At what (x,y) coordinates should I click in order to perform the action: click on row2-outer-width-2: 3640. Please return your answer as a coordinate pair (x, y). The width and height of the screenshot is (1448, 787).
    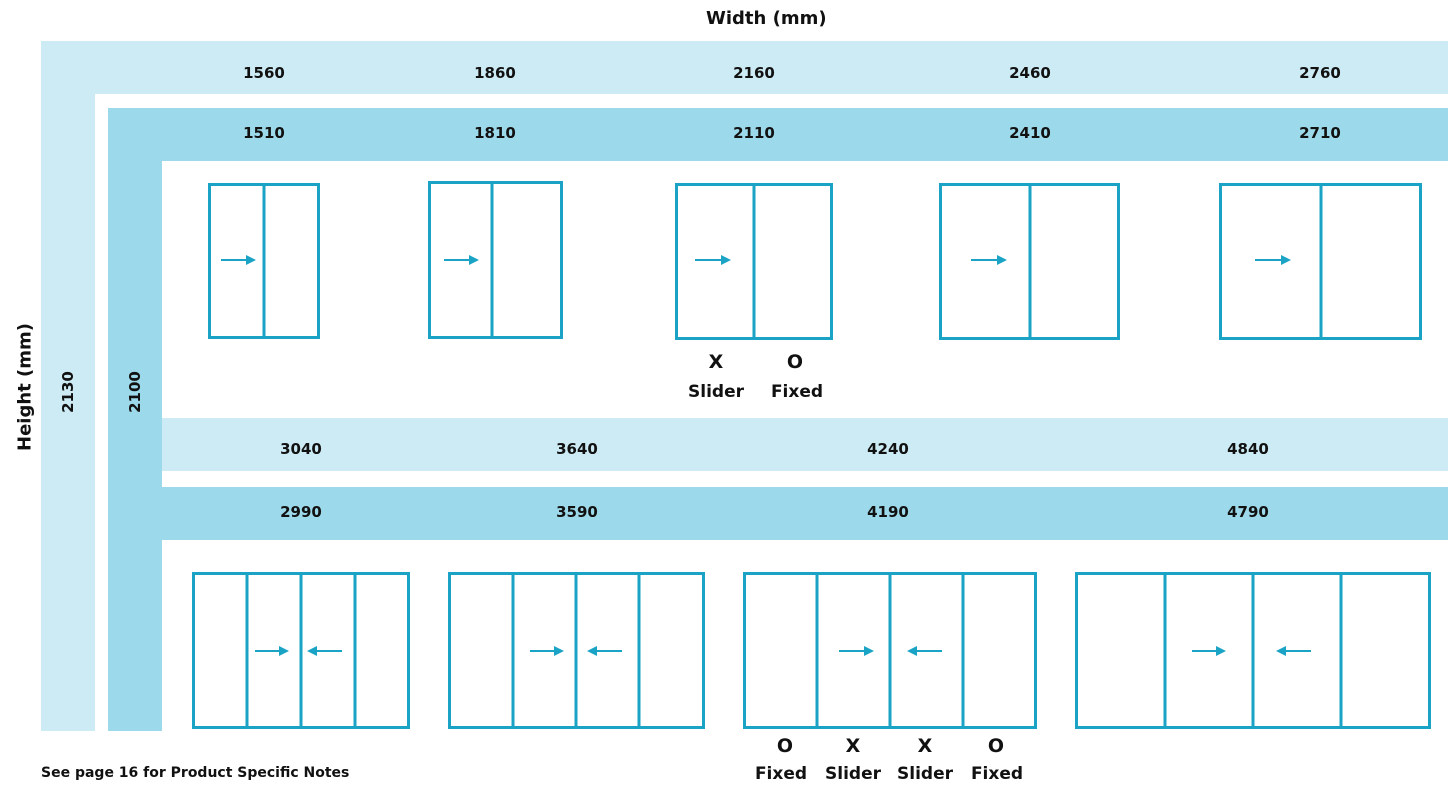
    Looking at the image, I should click on (577, 449).